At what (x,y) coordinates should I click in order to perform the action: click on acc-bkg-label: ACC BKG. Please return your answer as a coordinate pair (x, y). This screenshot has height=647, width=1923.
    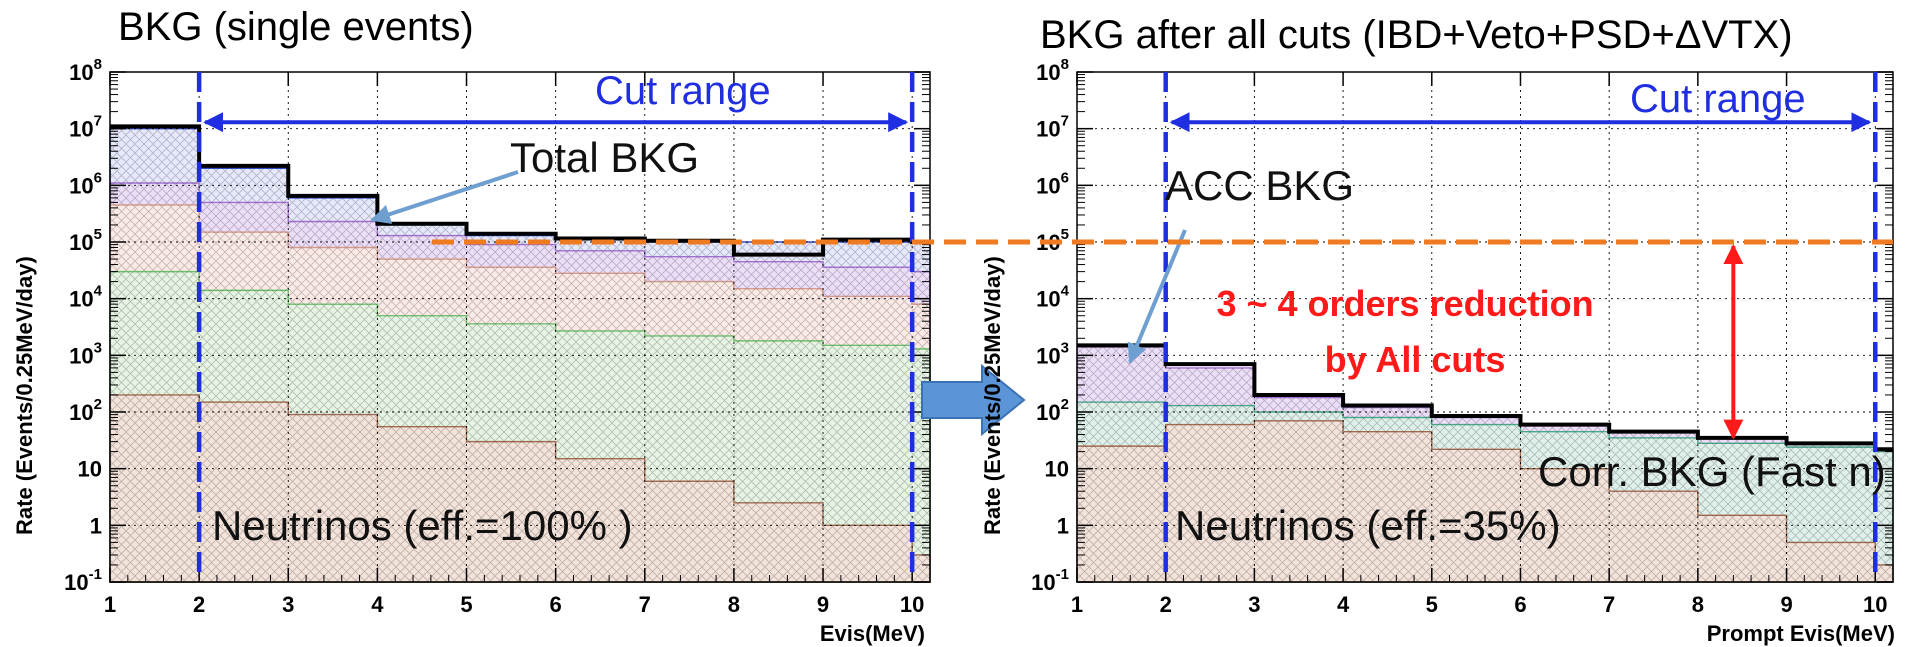
    Looking at the image, I should click on (1259, 185).